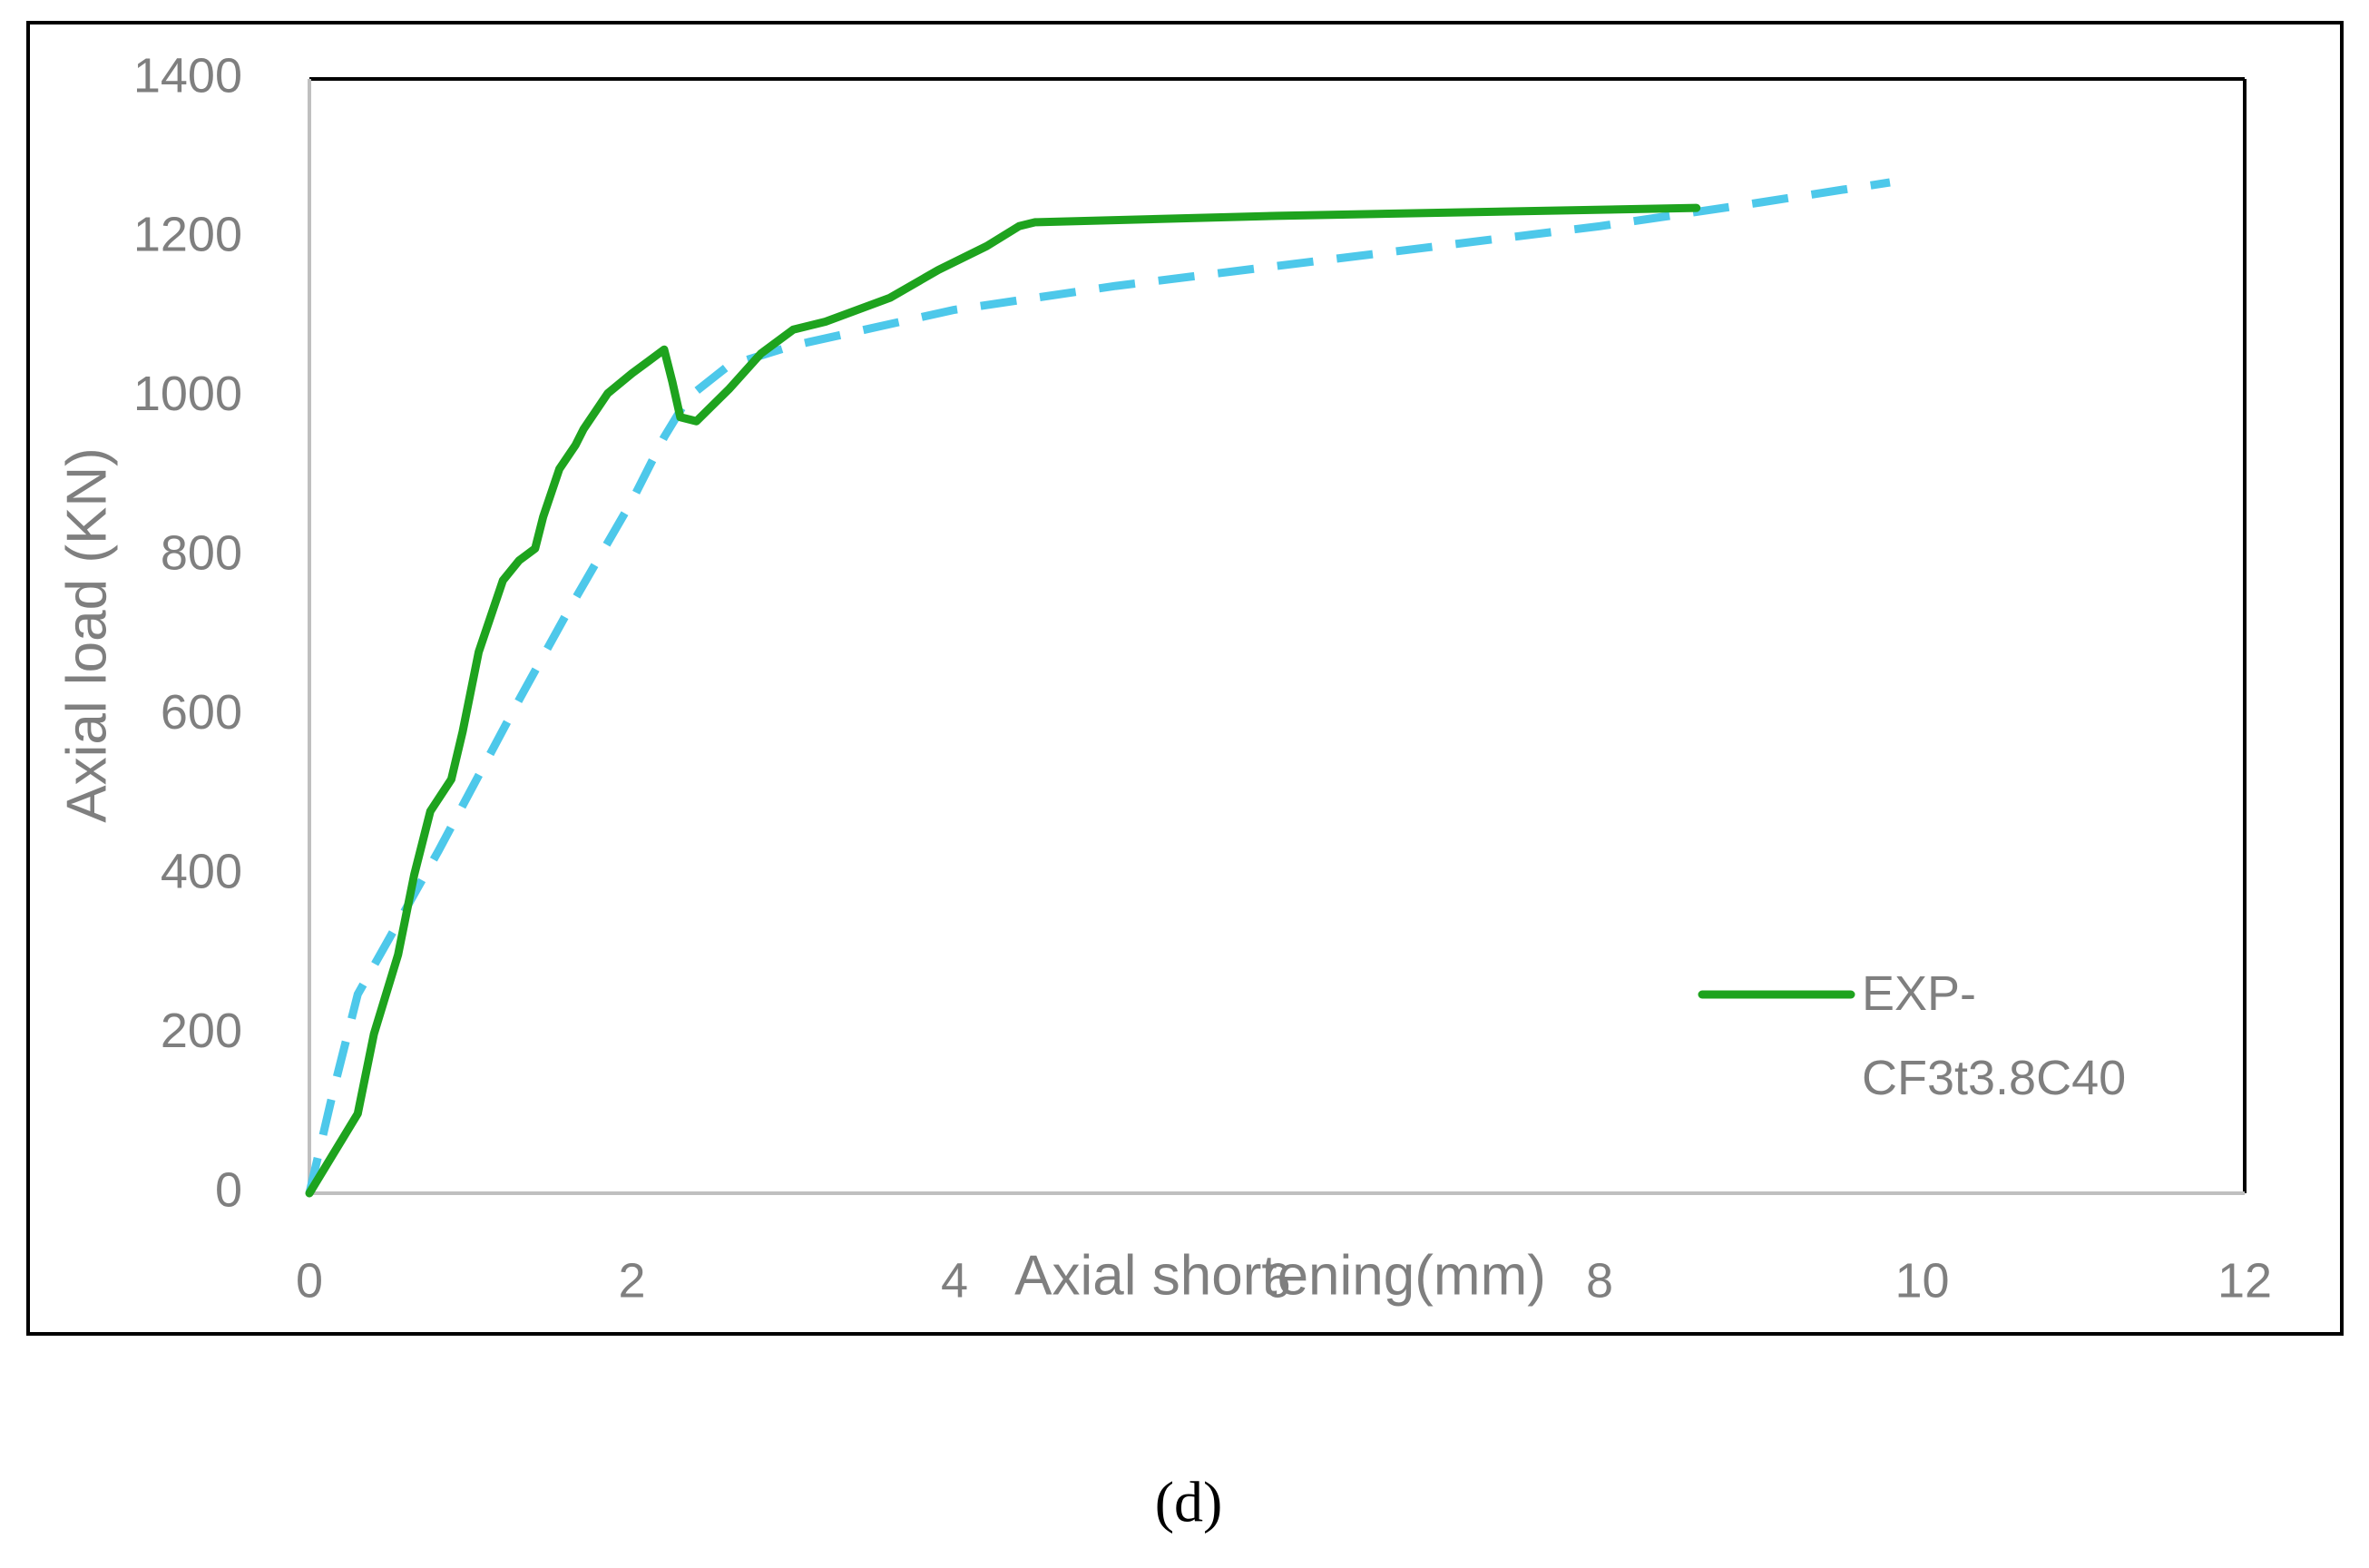 The image size is (2369, 1568). I want to click on legend-label-box: EXP-CF3t3.8C40, so click(1995, 1035).